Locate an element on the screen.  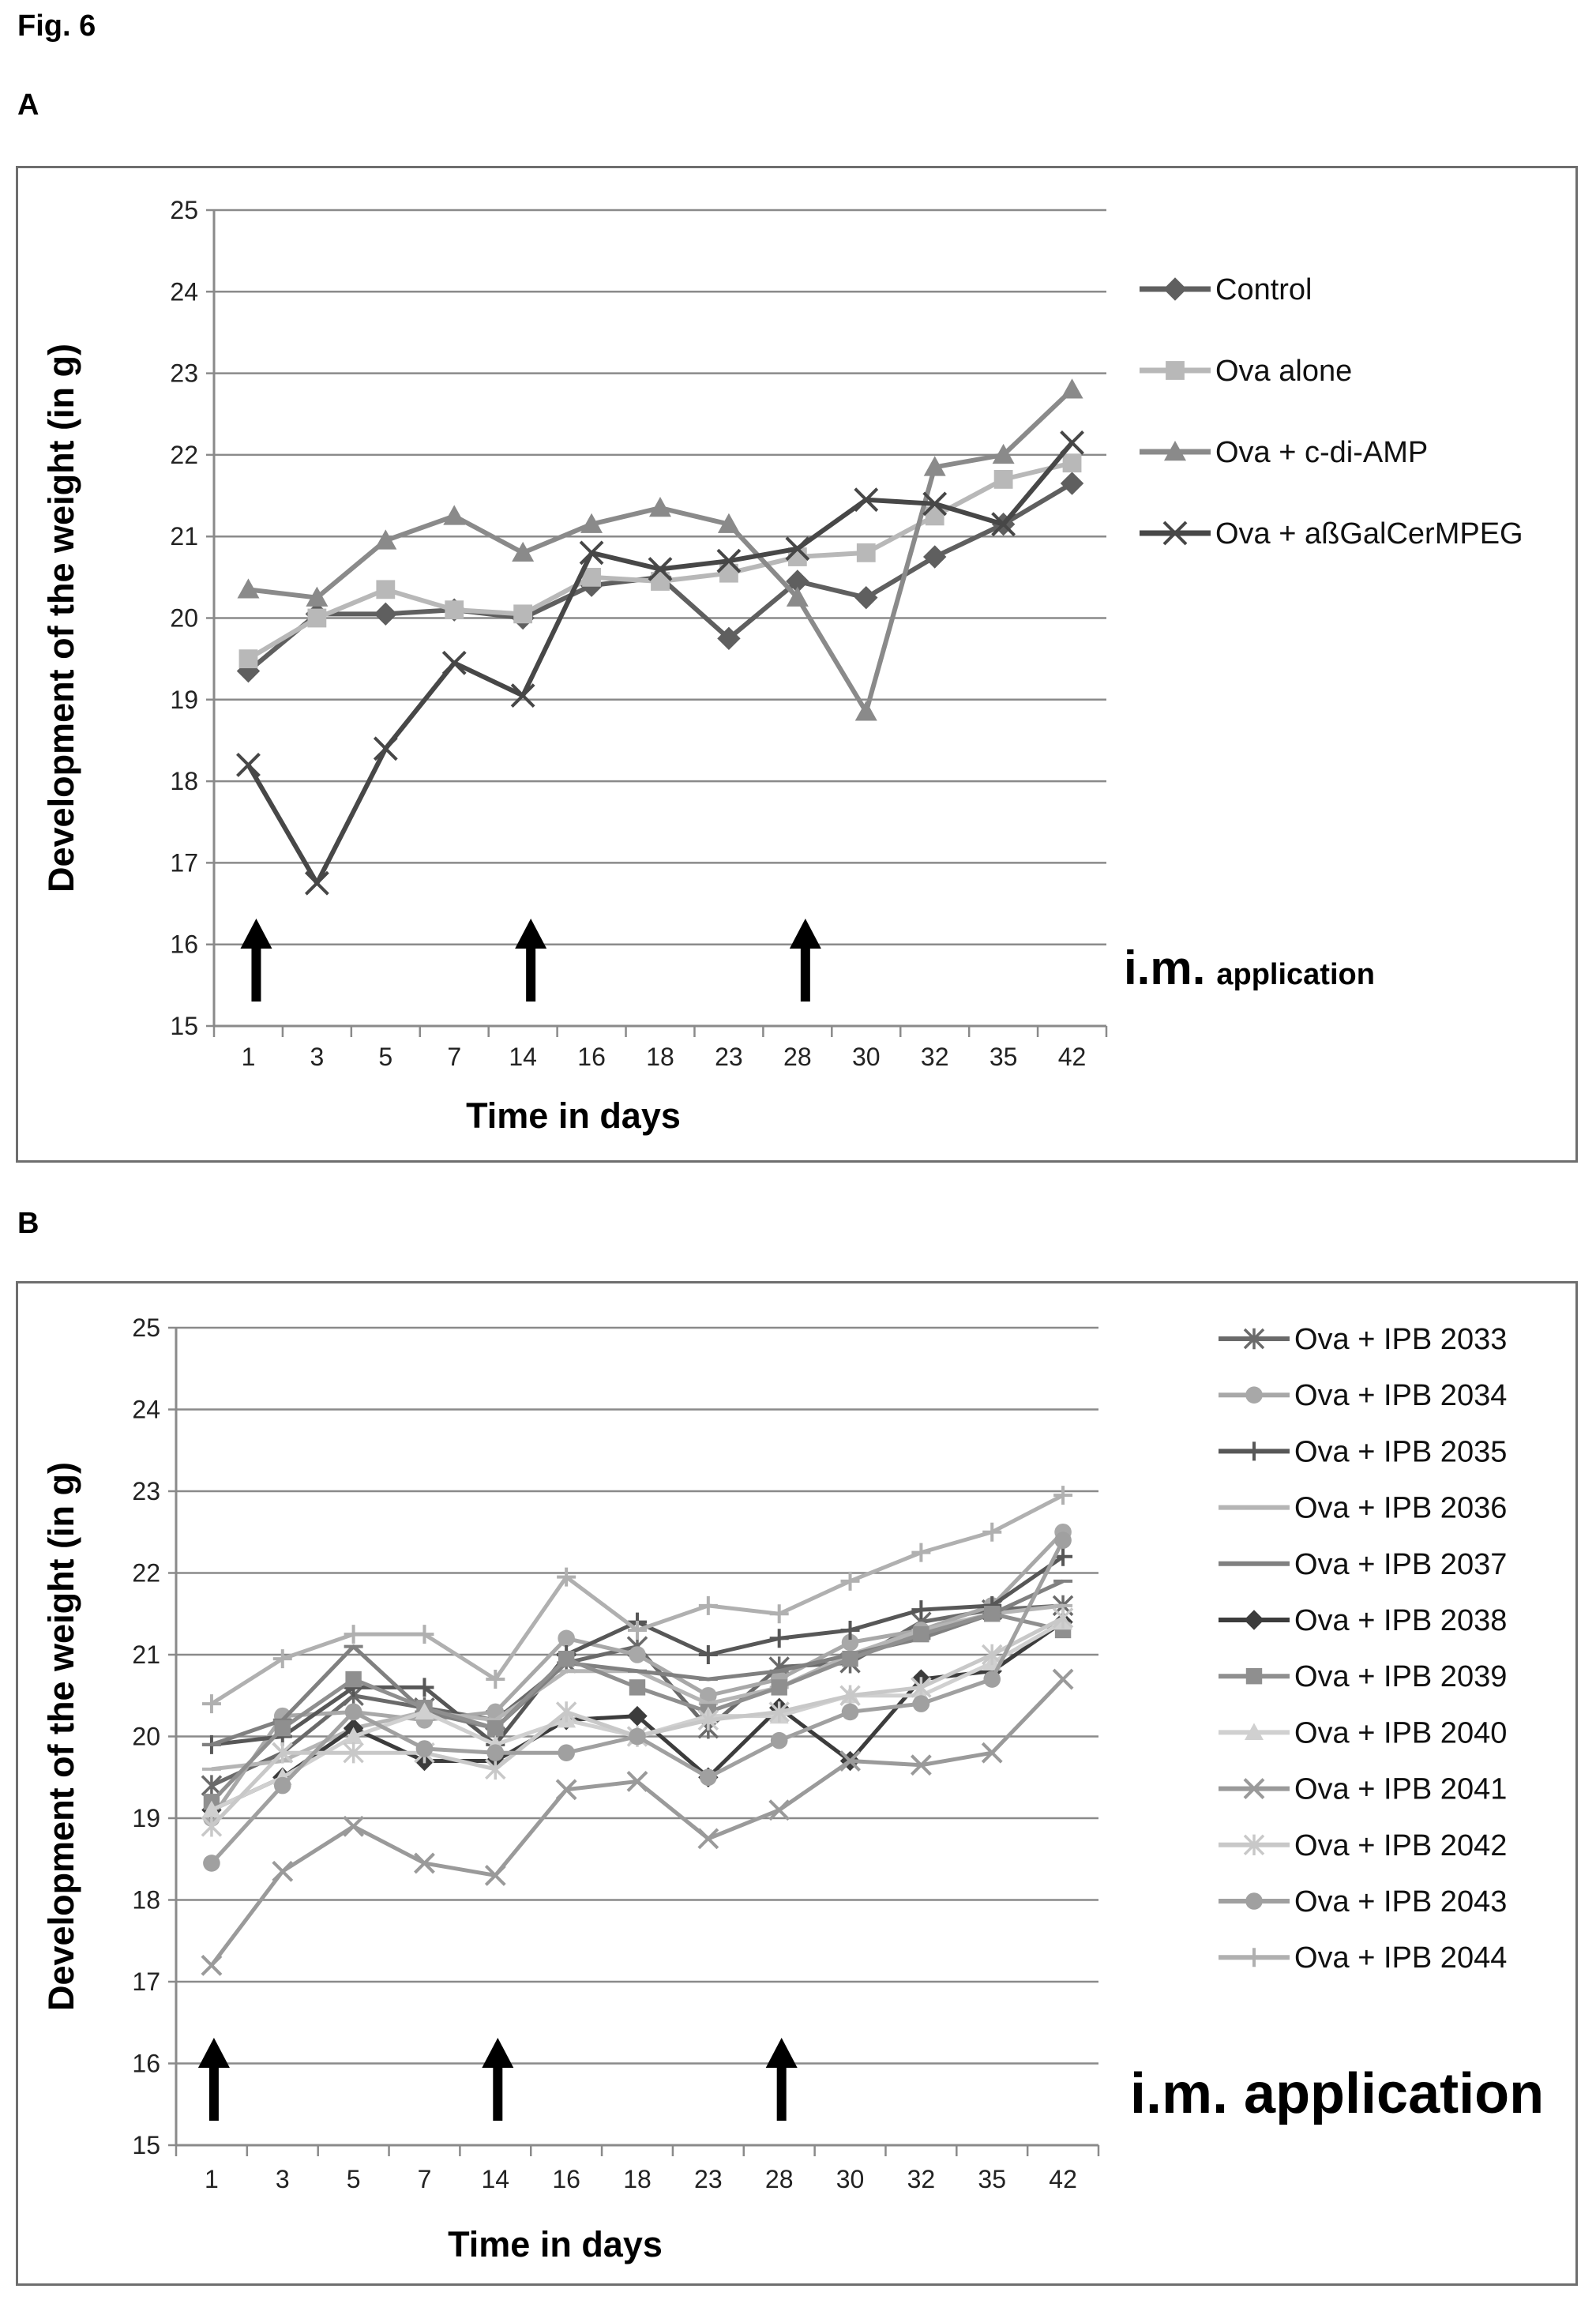
series-line is located at coordinates (637, 1675).